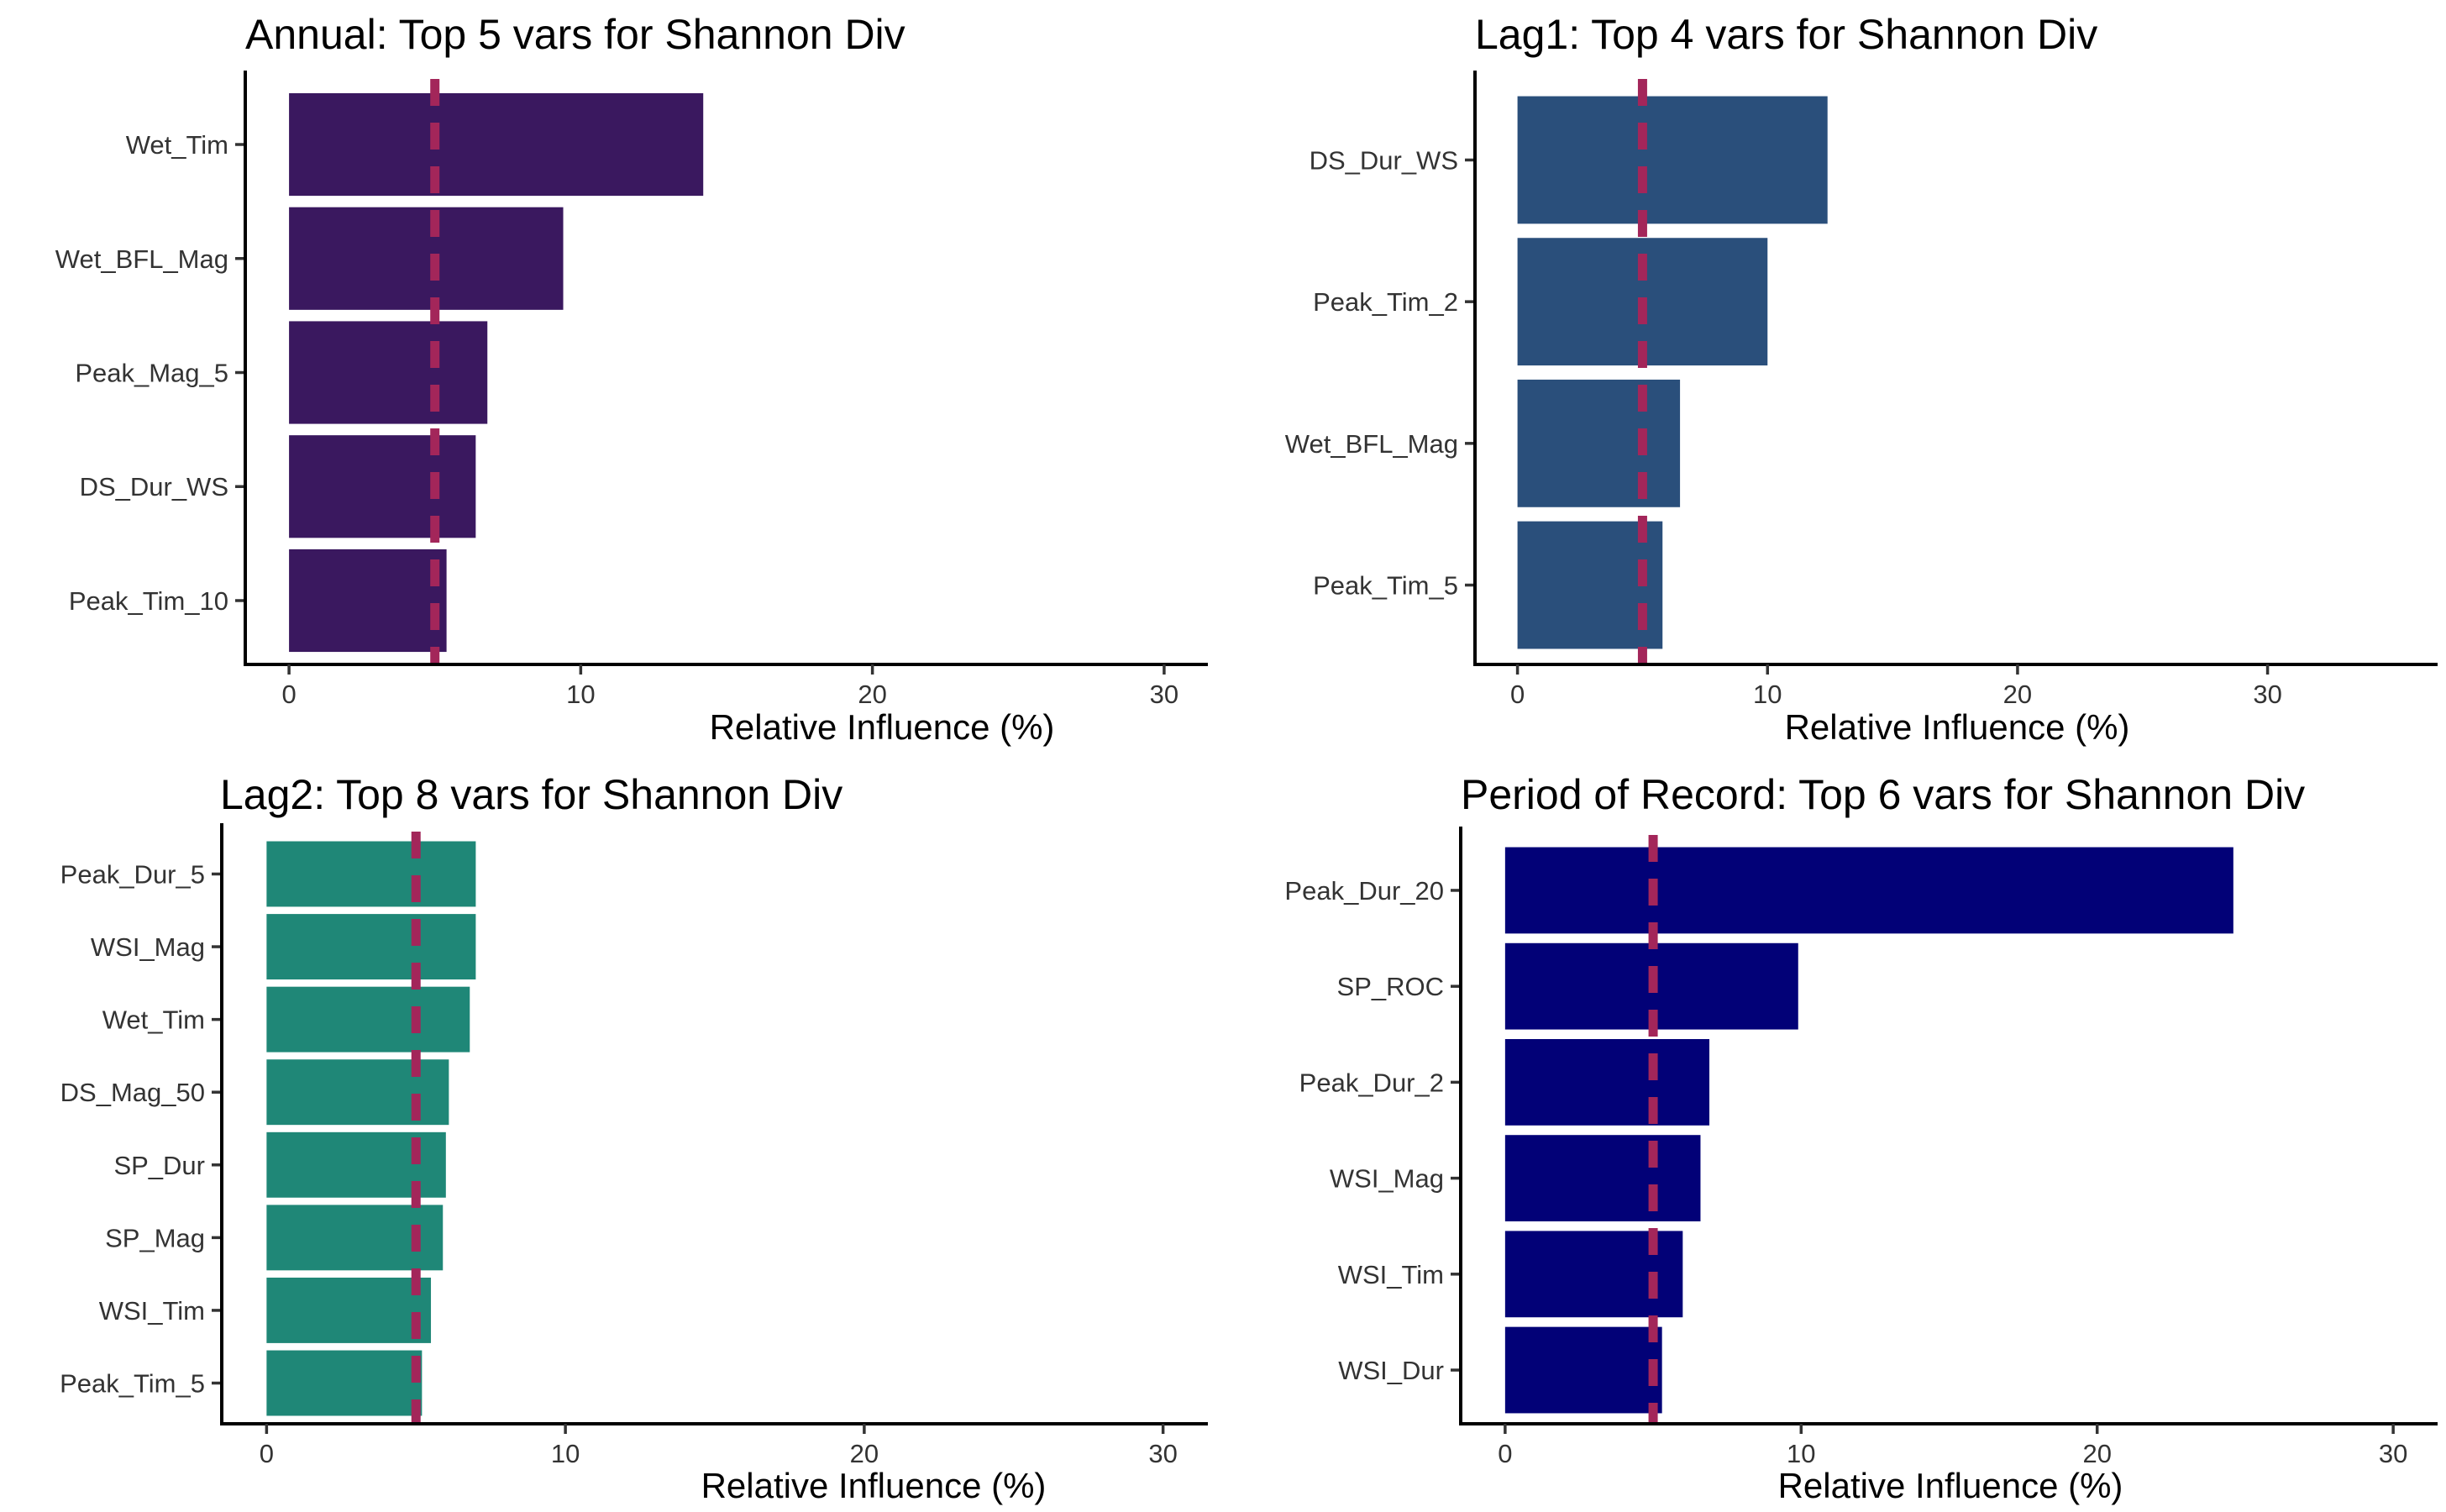  What do you see at coordinates (155, 1237) in the screenshot?
I see `y-tick-label: SP_Mag` at bounding box center [155, 1237].